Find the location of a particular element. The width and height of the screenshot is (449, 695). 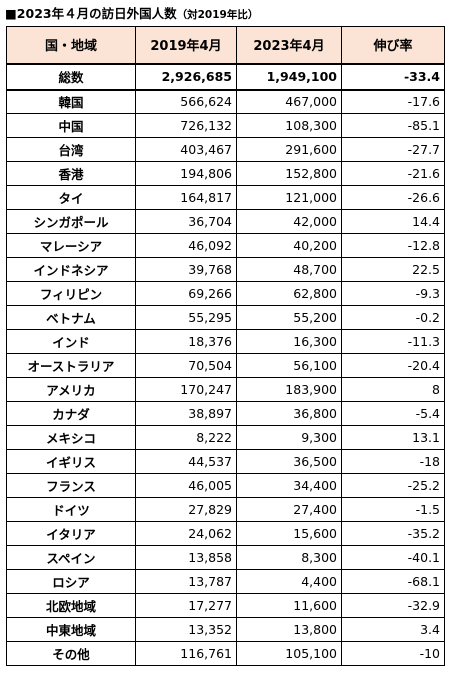

table-row: フィリピン 69,266 62,800 -9.3 is located at coordinates (225, 293).